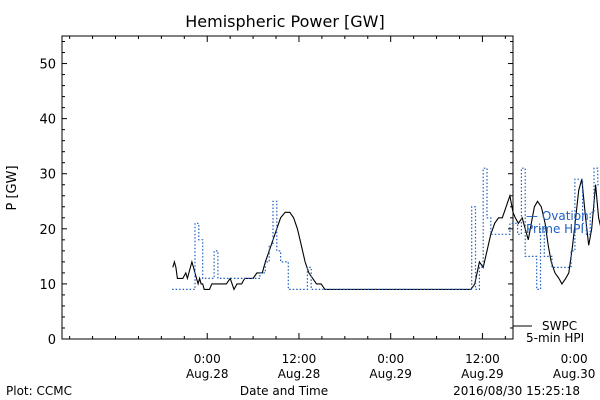  What do you see at coordinates (47, 230) in the screenshot?
I see `y-tick-label: 20` at bounding box center [47, 230].